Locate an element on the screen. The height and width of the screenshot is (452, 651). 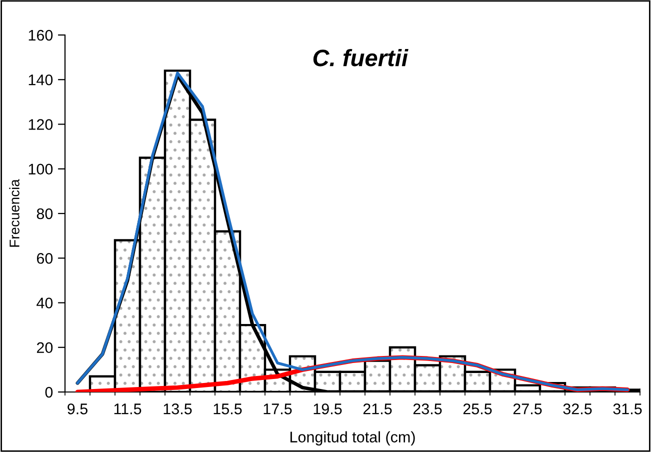
x-tick-label: 15.5 is located at coordinates (228, 409).